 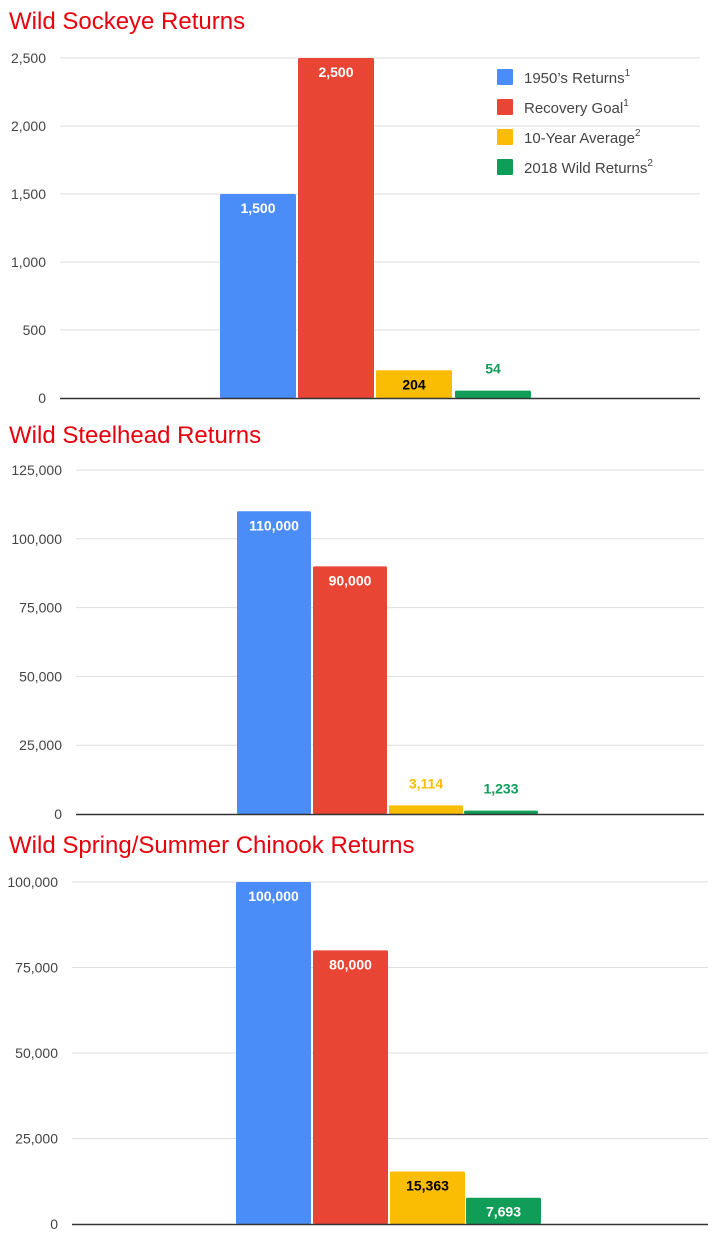 I want to click on chinook-data-label-1: 100,000, so click(x=273, y=896).